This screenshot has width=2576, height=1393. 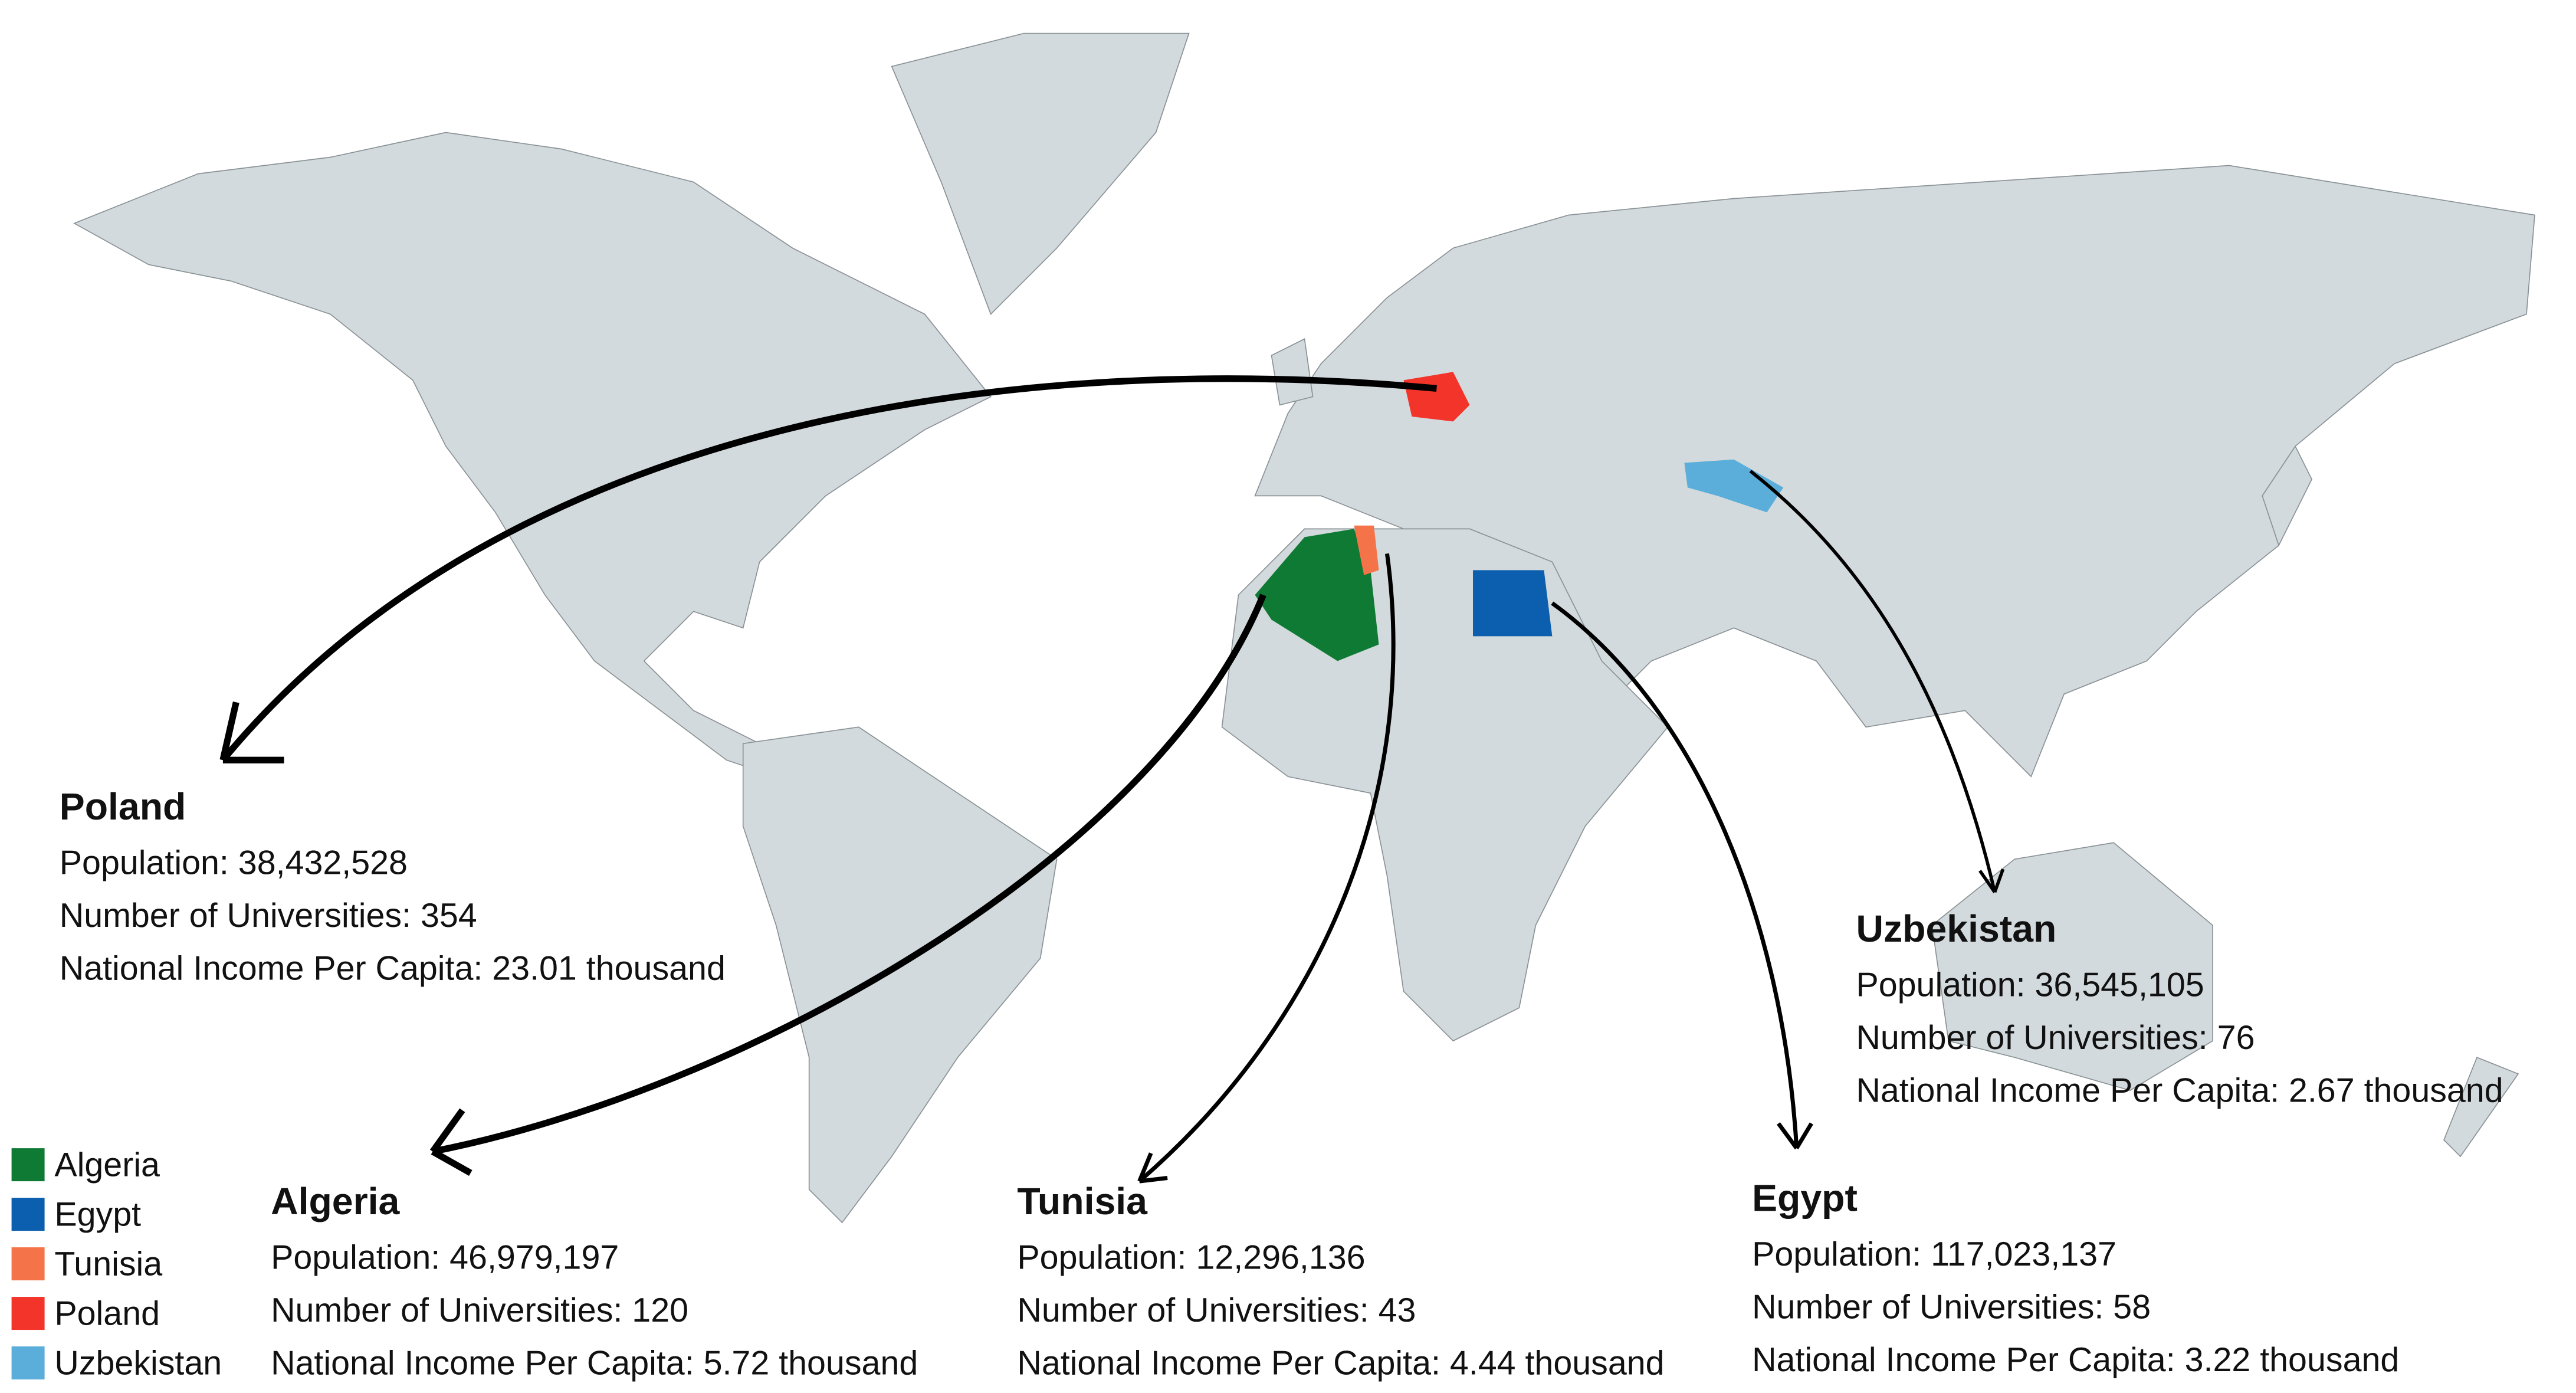 What do you see at coordinates (2287, 496) in the screenshot?
I see `japan` at bounding box center [2287, 496].